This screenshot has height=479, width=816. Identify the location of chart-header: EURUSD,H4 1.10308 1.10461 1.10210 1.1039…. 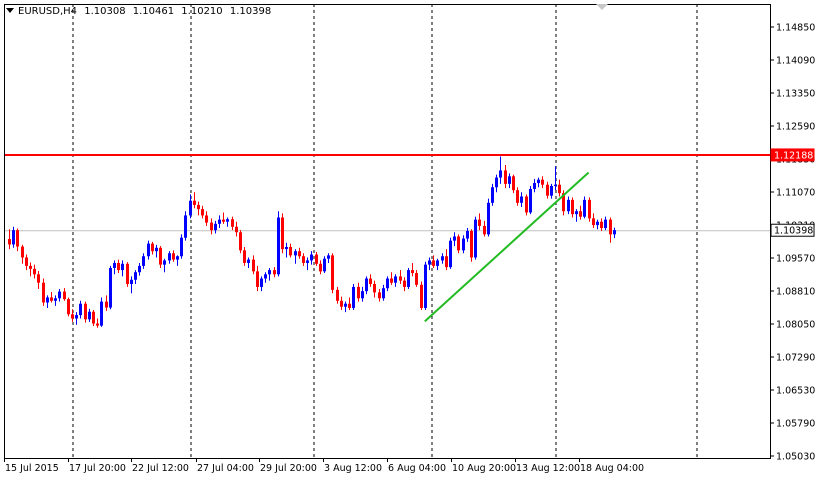
(140, 11).